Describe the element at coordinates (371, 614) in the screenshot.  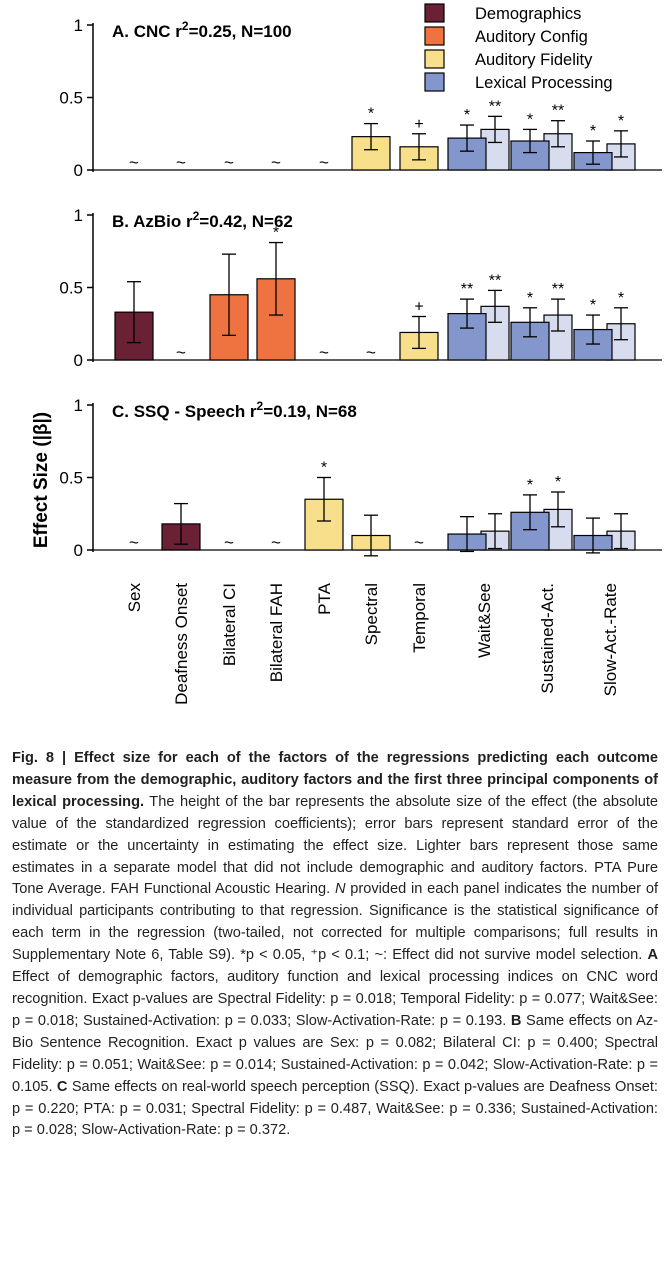
I see `x-category-label: Spectral` at that location.